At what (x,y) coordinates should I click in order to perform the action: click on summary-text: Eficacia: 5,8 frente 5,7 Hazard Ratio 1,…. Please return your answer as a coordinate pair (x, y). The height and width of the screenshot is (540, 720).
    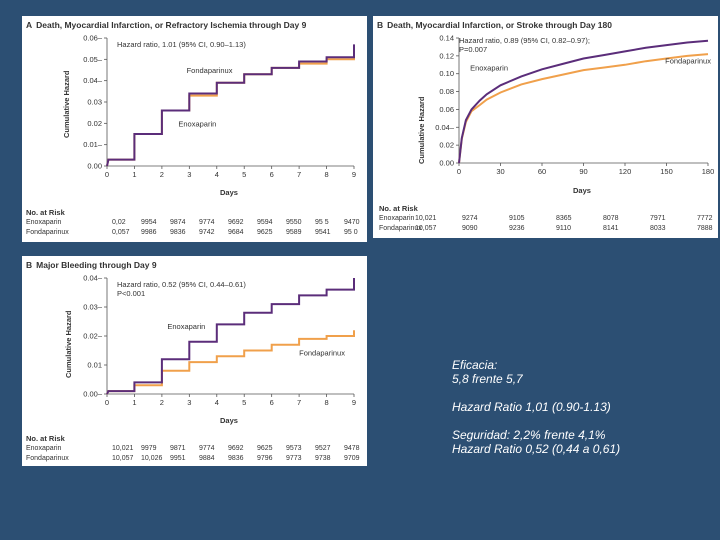
    Looking at the image, I should click on (536, 407).